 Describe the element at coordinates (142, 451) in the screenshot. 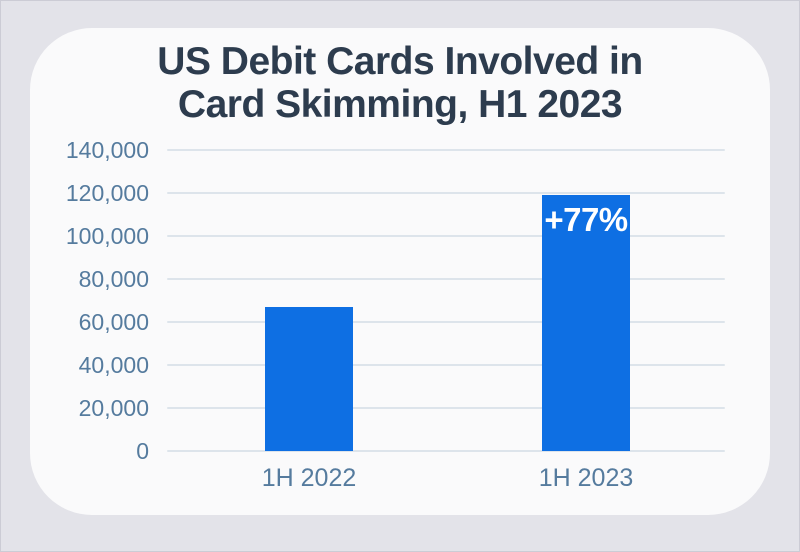

I see `y-tick-label-0: 0` at that location.